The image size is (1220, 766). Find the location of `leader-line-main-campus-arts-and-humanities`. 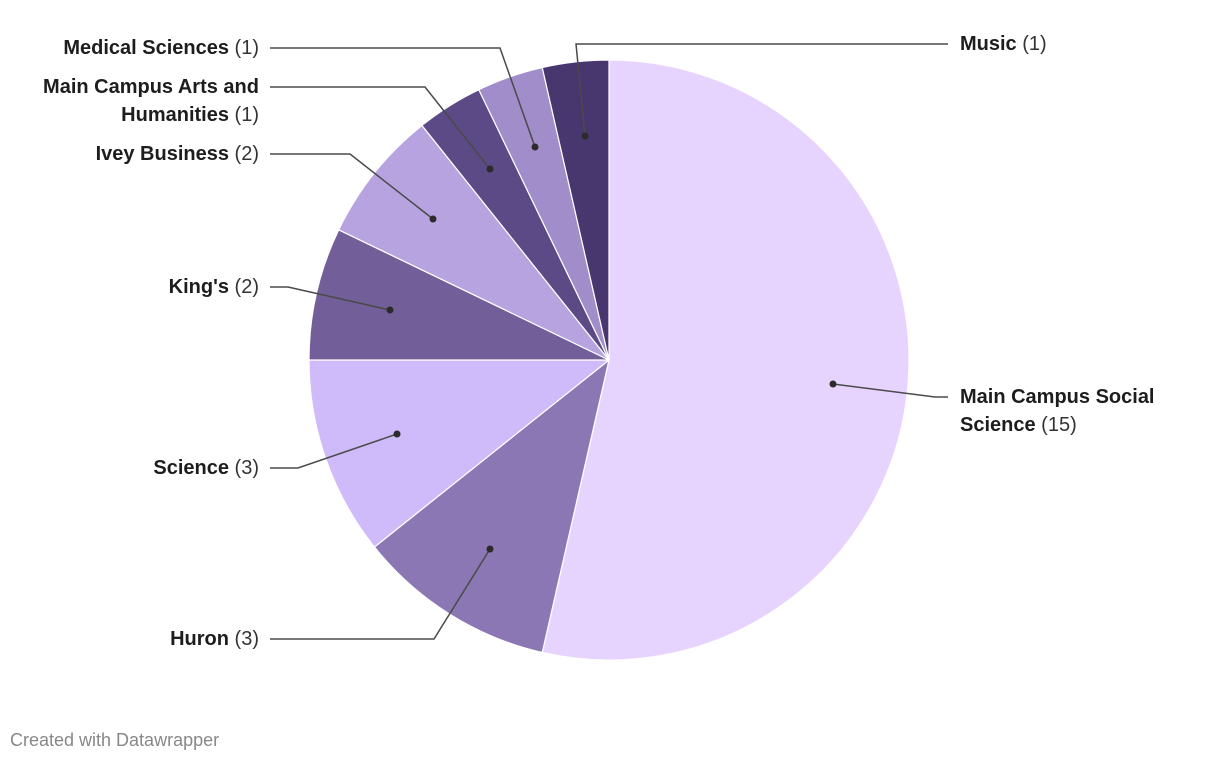

leader-line-main-campus-arts-and-humanities is located at coordinates (380, 128).